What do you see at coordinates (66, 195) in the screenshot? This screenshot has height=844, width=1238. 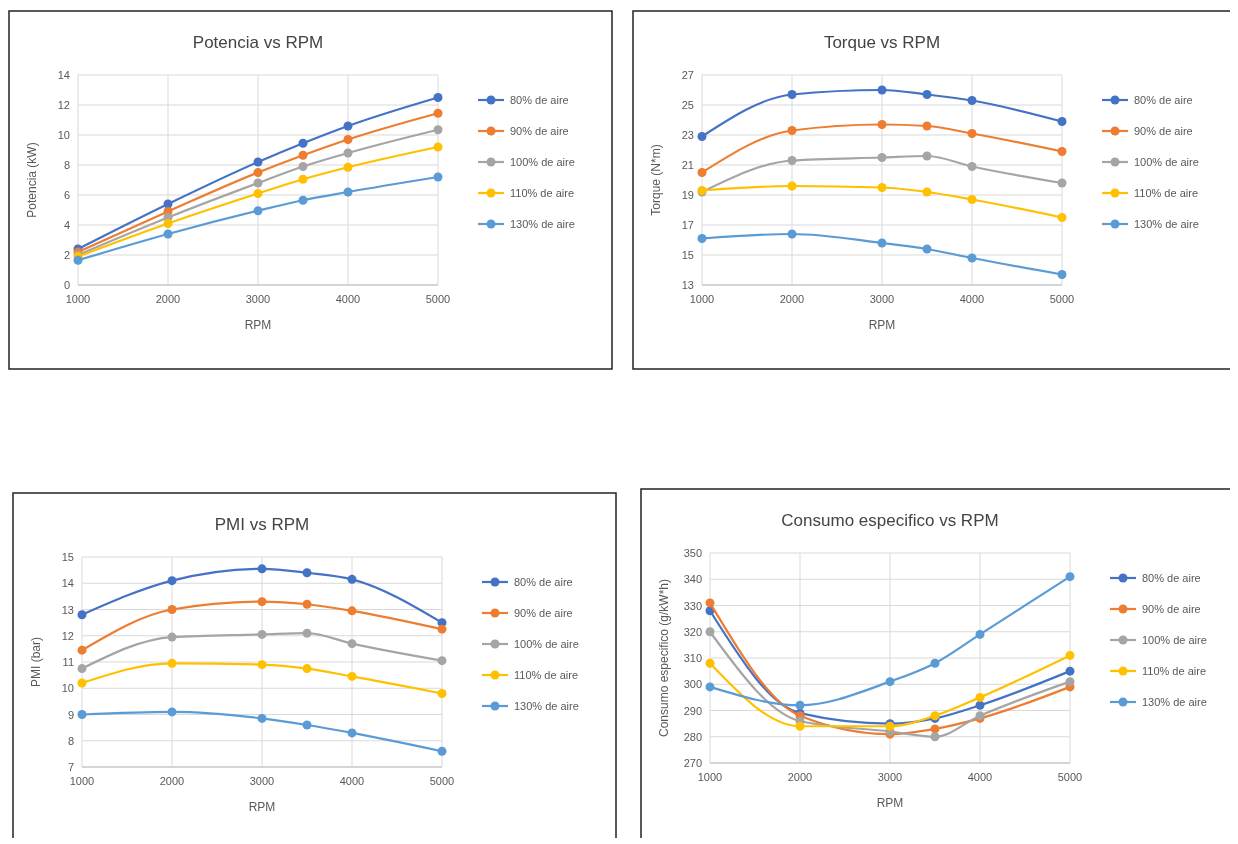 I see `y-tick-label: 6` at bounding box center [66, 195].